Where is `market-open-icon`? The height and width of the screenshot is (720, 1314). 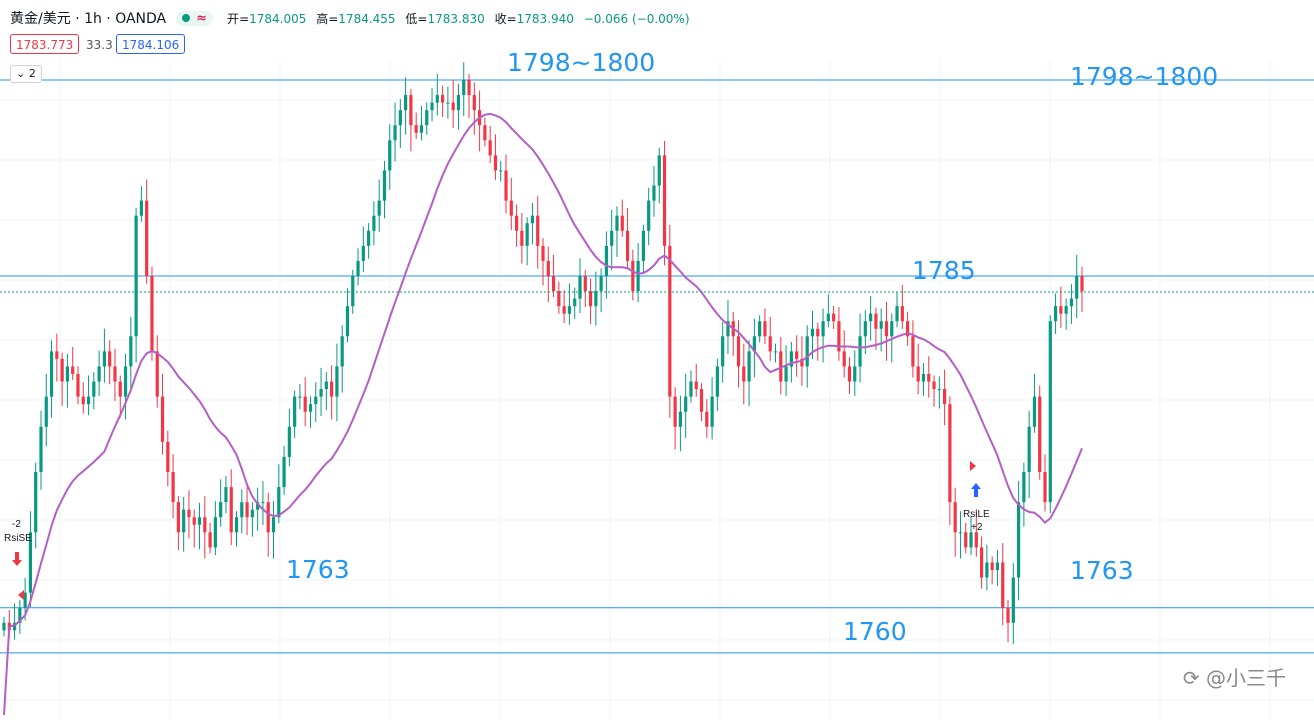 market-open-icon is located at coordinates (186, 17).